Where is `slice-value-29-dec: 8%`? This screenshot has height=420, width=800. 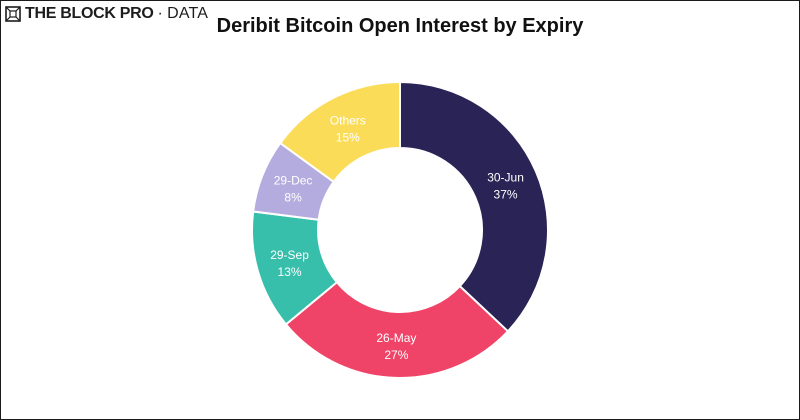 slice-value-29-dec: 8% is located at coordinates (293, 198).